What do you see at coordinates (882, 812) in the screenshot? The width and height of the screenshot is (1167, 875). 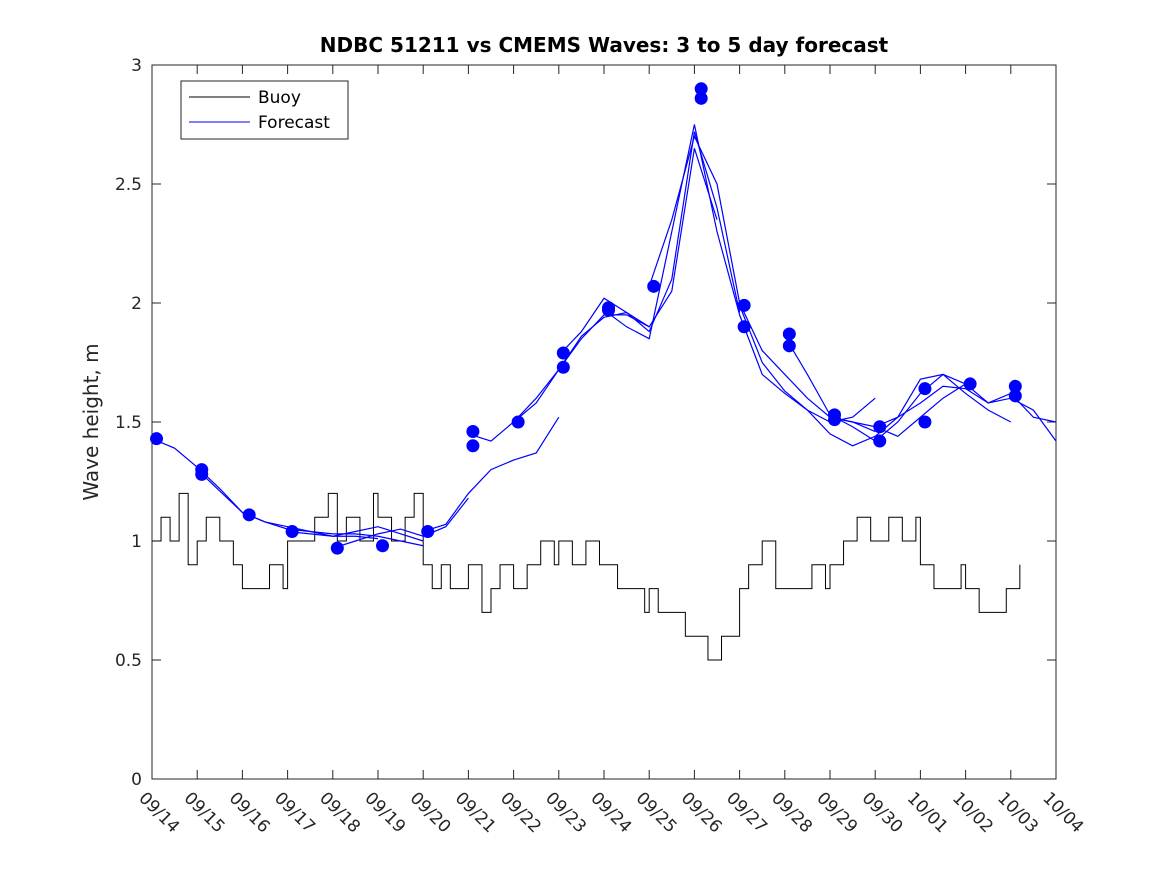 I see `x-tick-label: 09/30` at bounding box center [882, 812].